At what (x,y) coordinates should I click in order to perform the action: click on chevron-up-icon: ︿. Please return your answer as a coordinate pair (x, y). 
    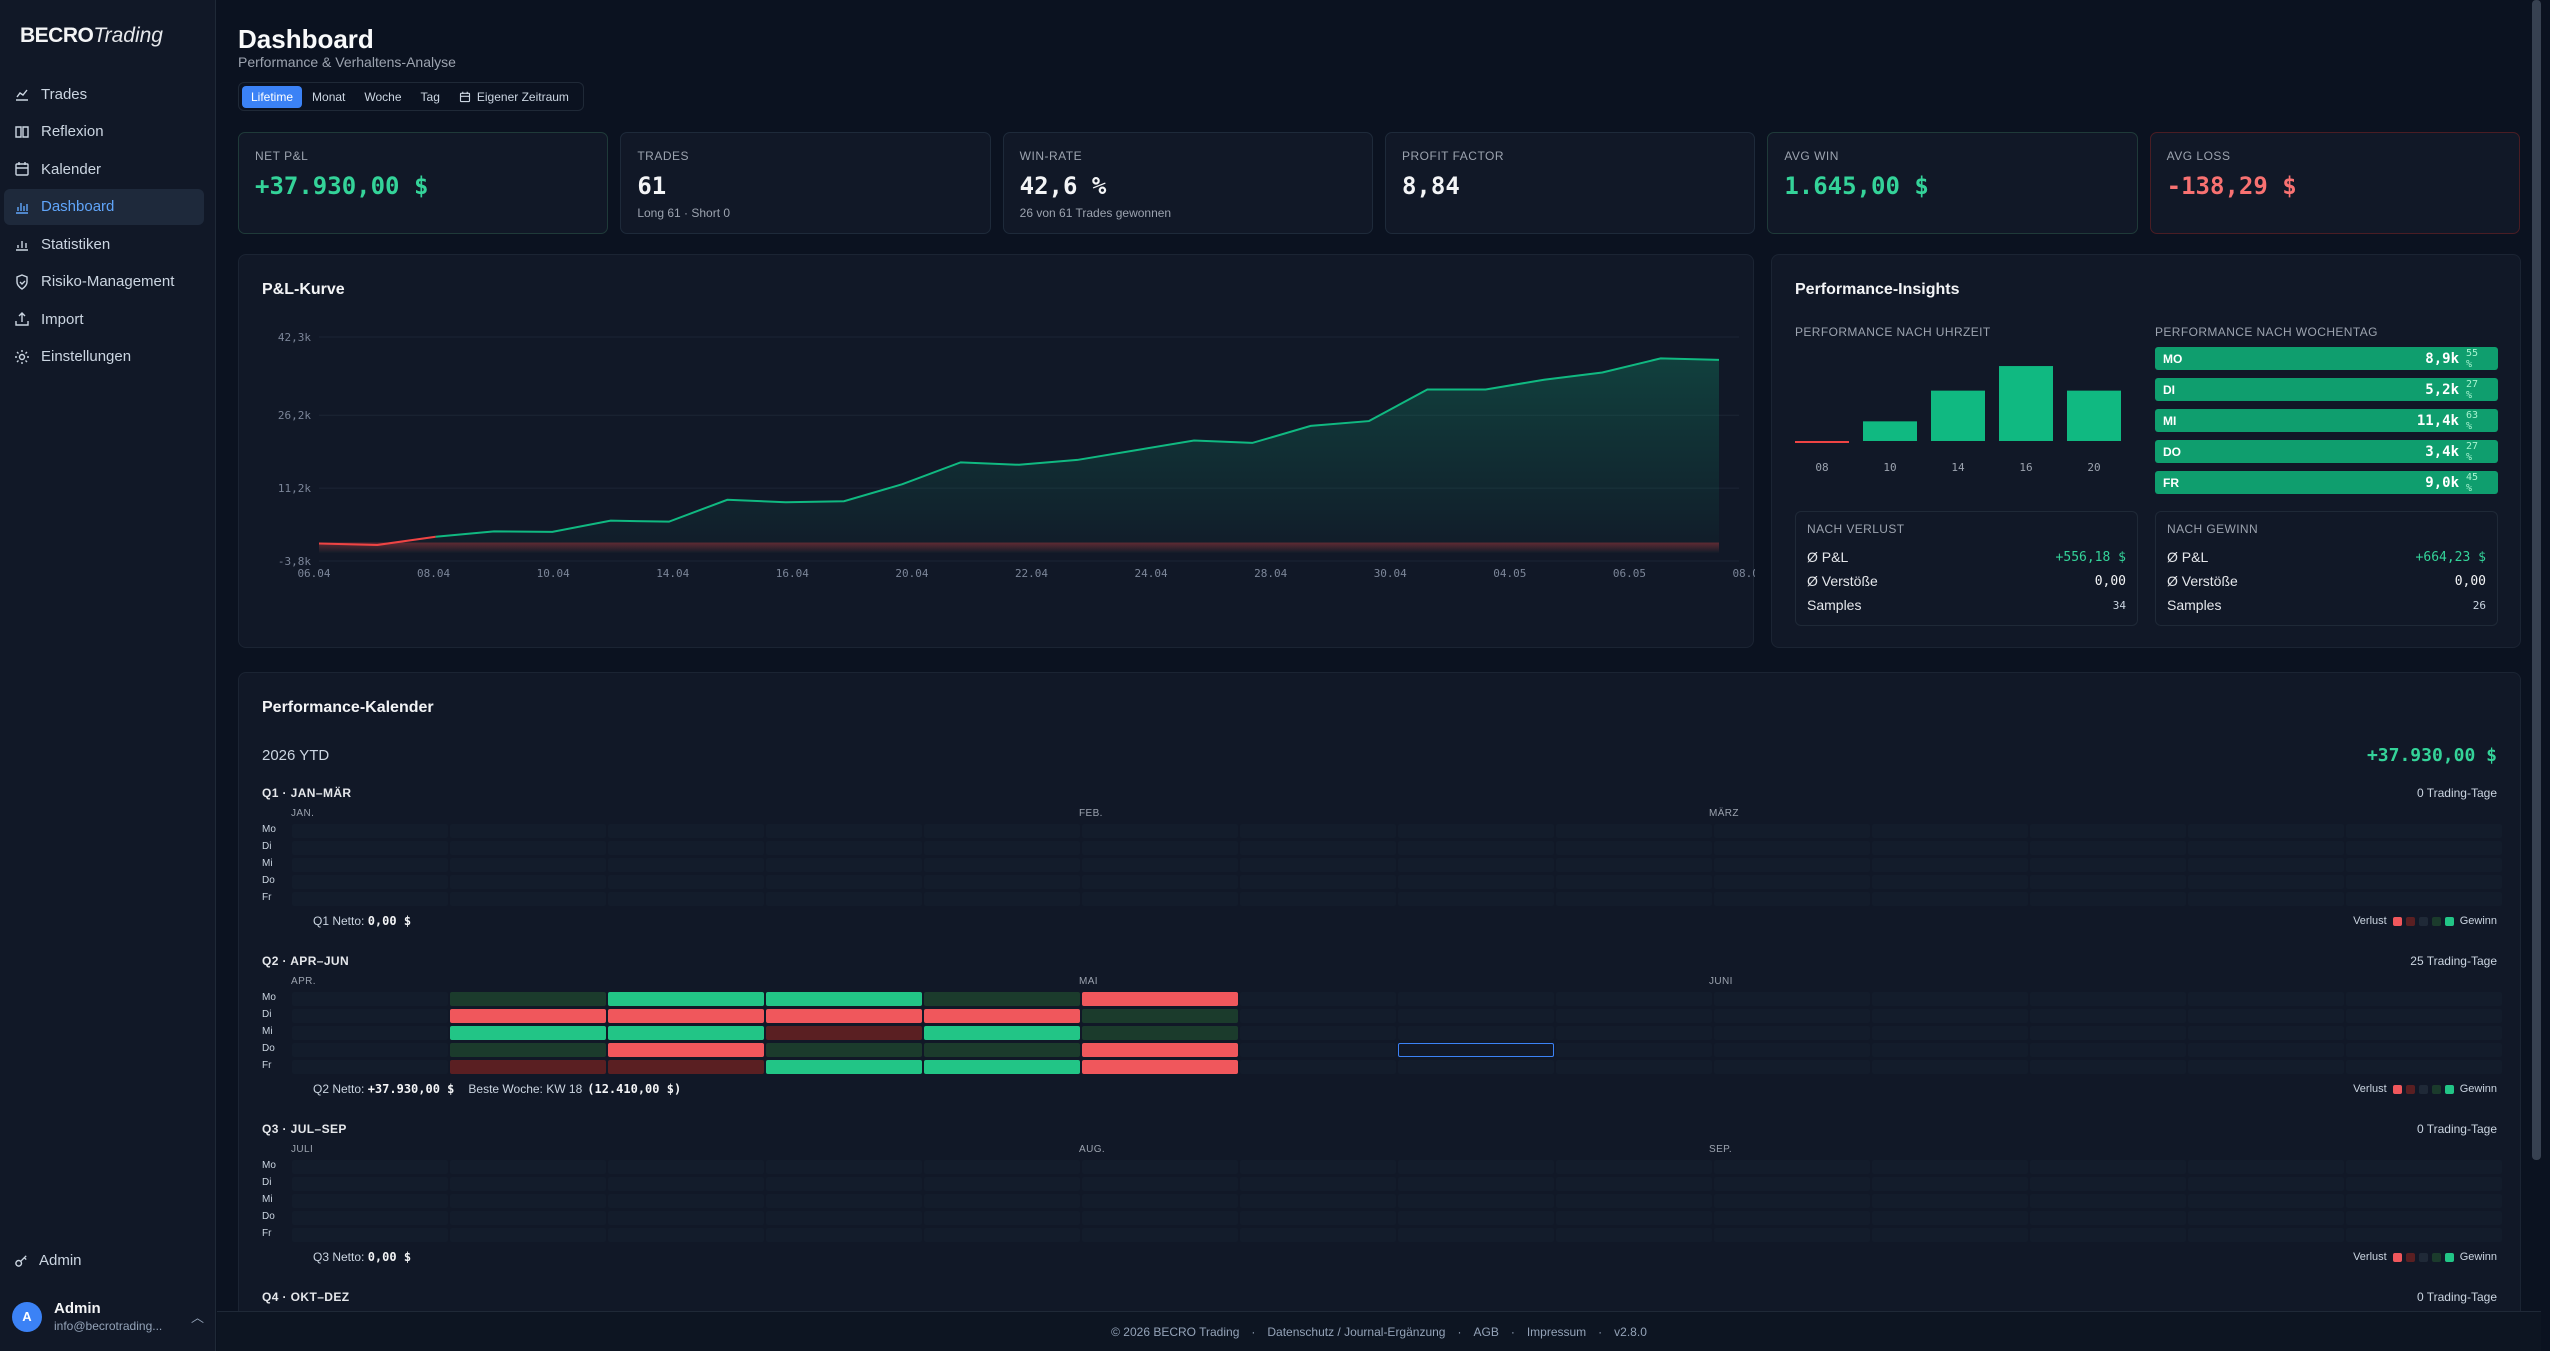
    Looking at the image, I should click on (197, 1317).